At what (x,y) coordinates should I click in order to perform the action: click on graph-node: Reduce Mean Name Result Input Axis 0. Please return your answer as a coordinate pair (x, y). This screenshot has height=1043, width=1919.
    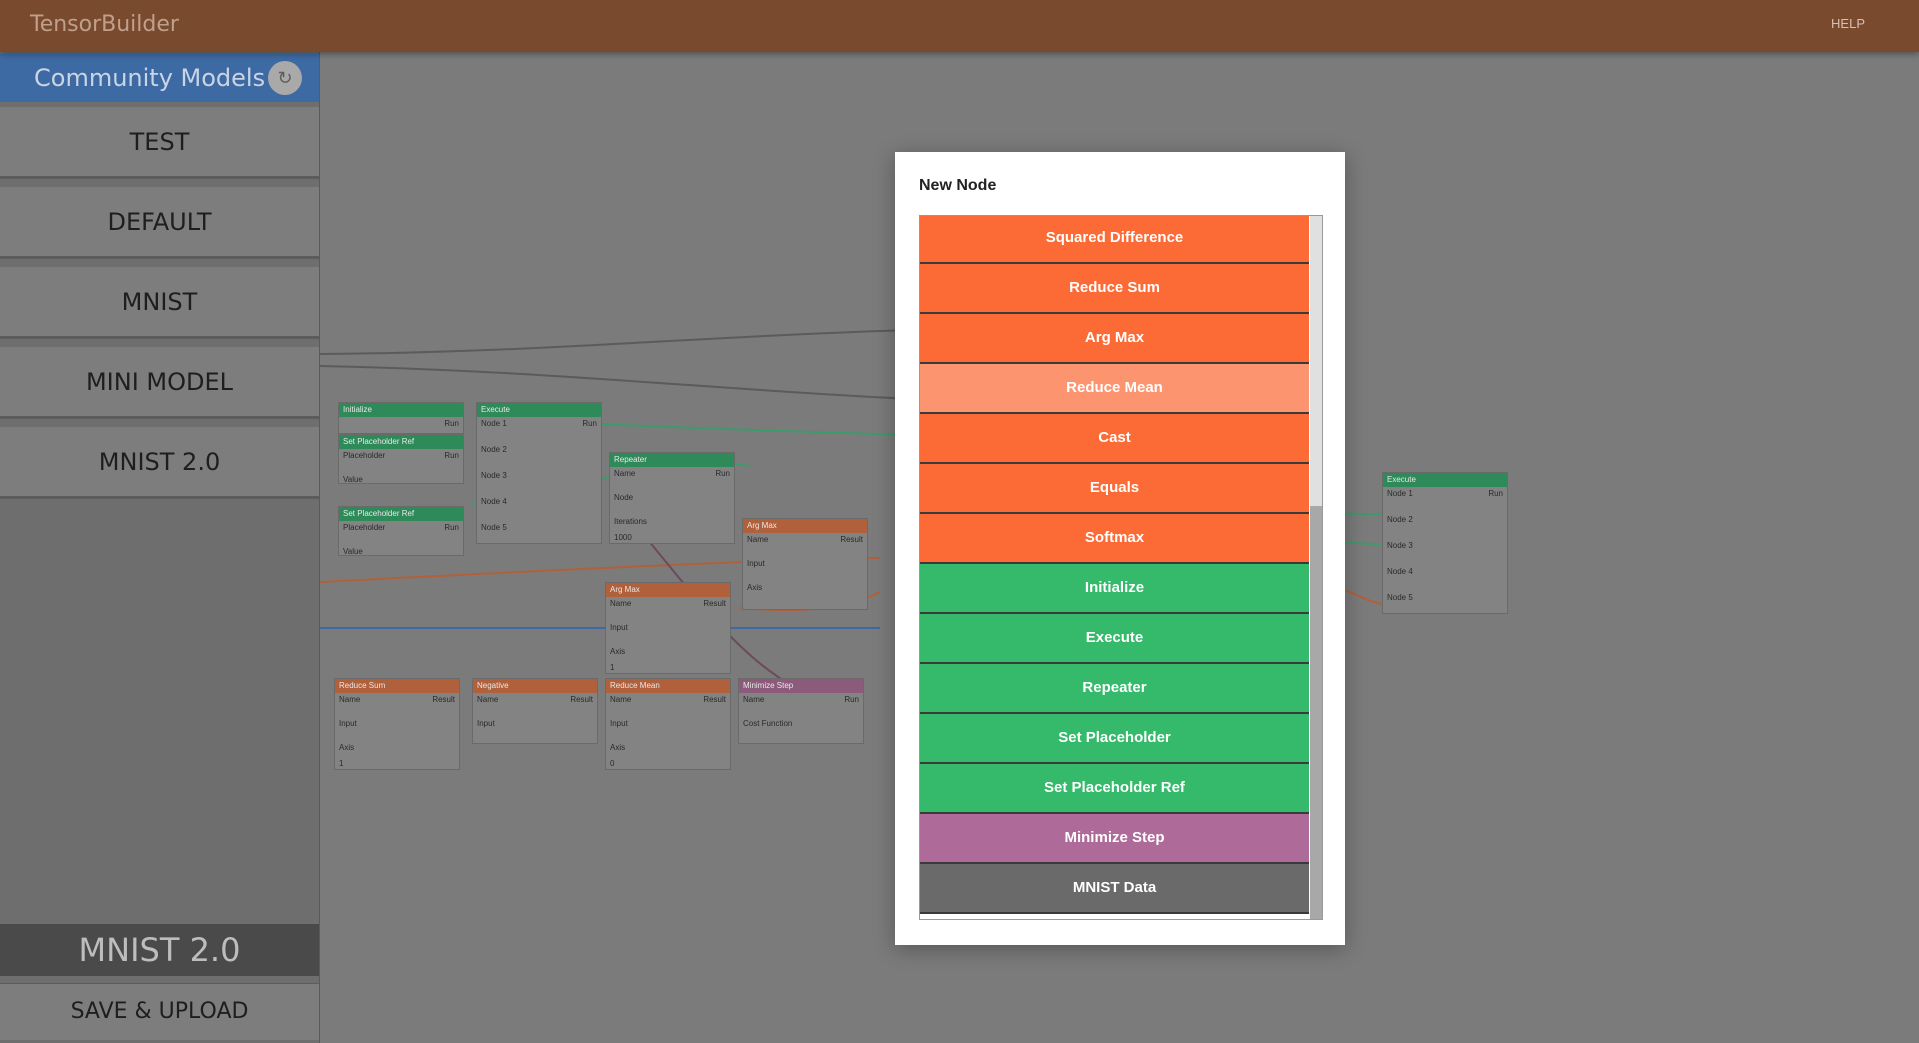
    Looking at the image, I should click on (668, 724).